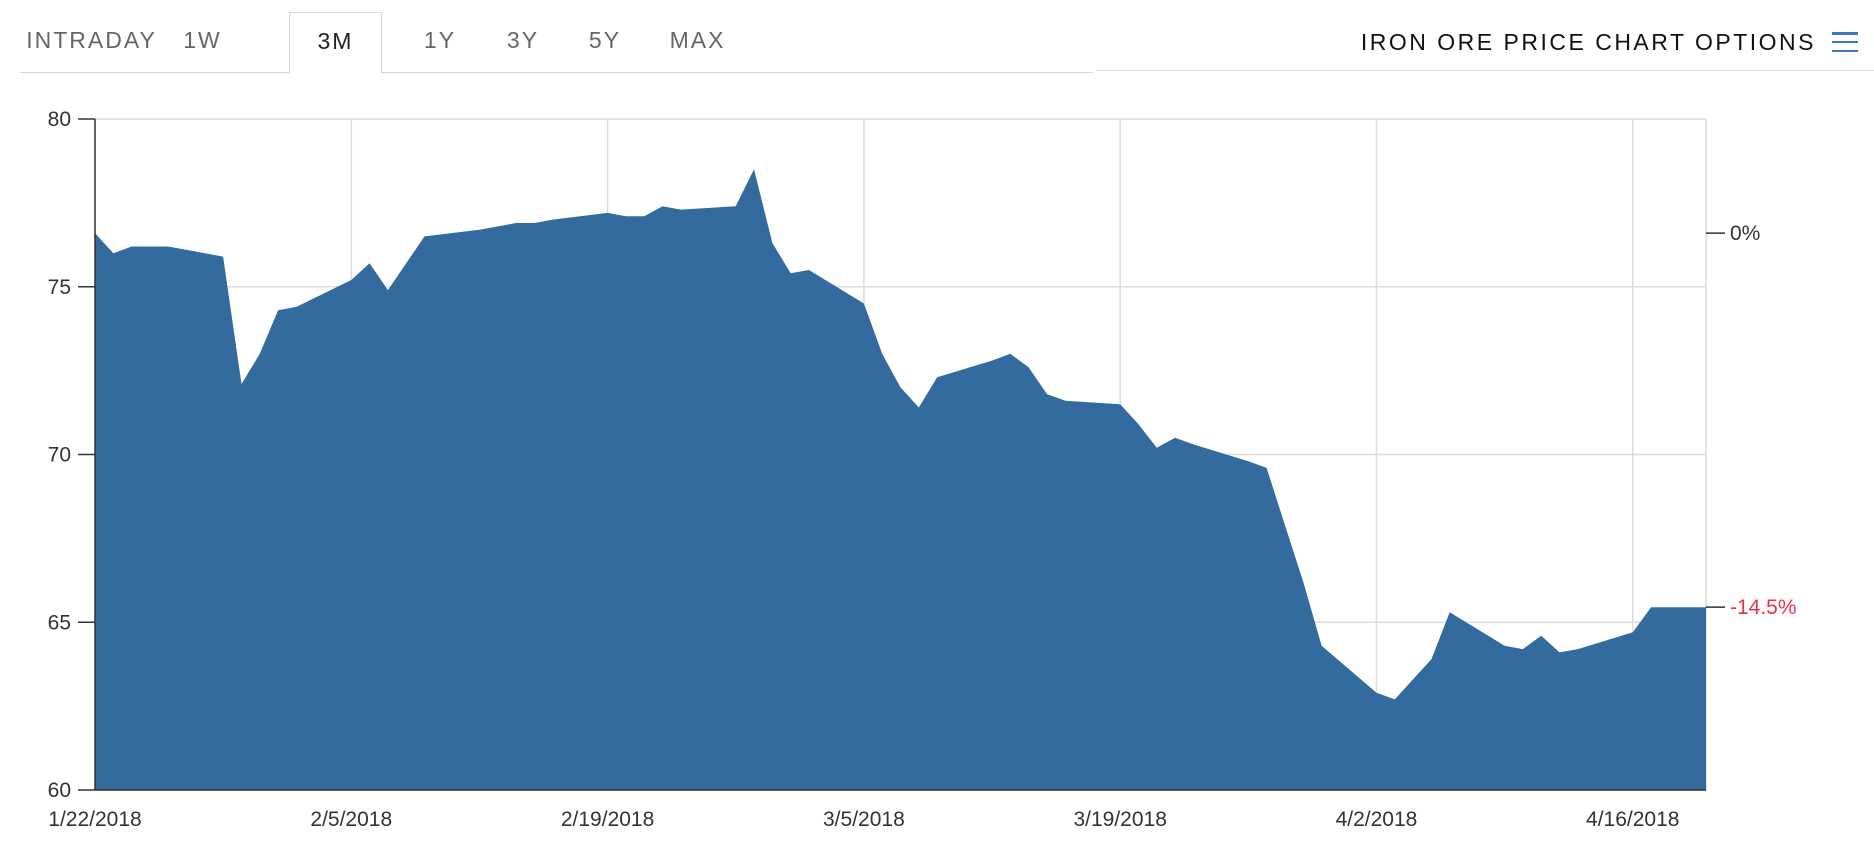  Describe the element at coordinates (335, 43) in the screenshot. I see `tab-3m: 3M` at that location.